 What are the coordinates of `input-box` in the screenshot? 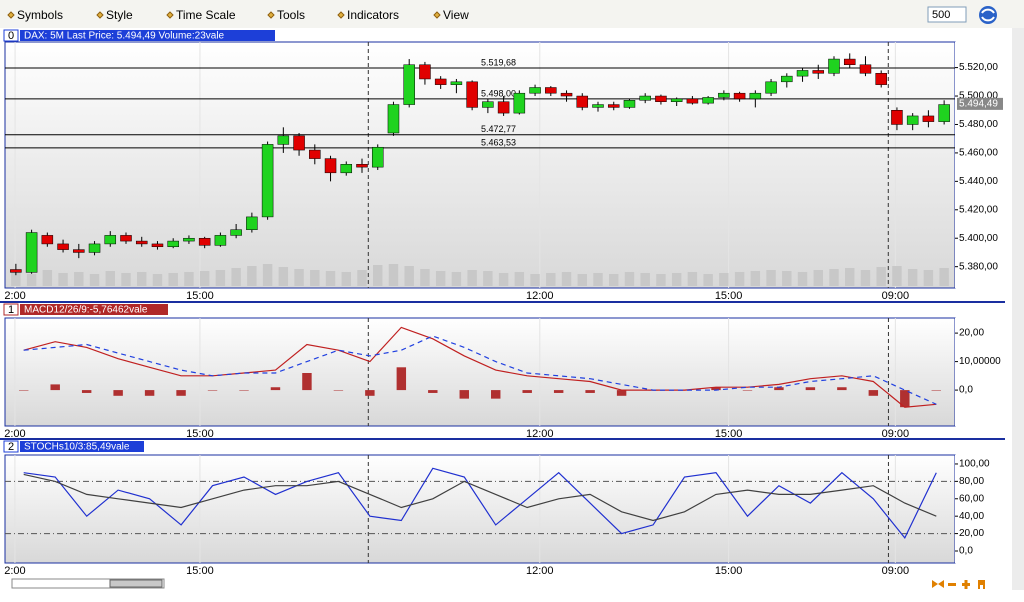 It's located at (947, 14).